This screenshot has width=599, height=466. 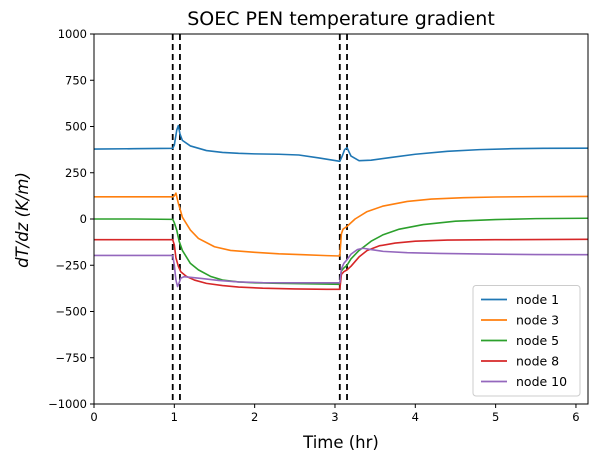 What do you see at coordinates (495, 417) in the screenshot?
I see `x-tick-label: 5` at bounding box center [495, 417].